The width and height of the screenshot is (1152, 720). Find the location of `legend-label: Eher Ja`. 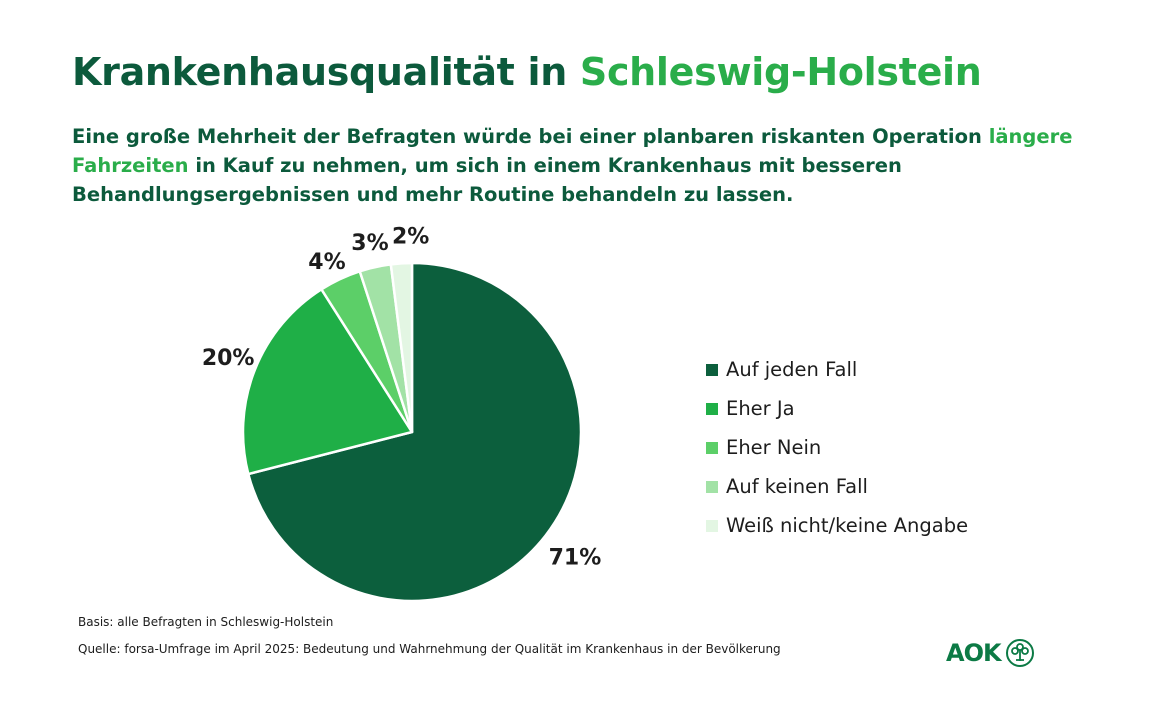

legend-label: Eher Ja is located at coordinates (760, 408).